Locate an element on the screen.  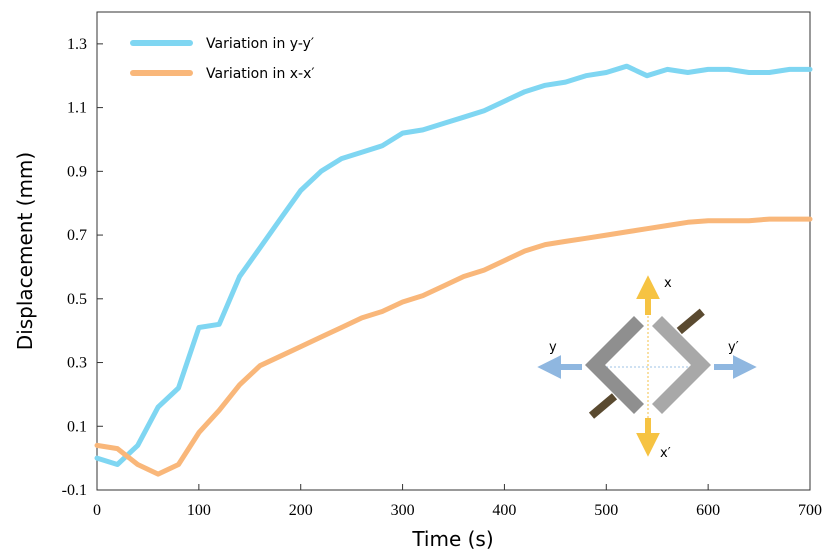
y-axis-title: Displacement (mm) is located at coordinates (25, 251).